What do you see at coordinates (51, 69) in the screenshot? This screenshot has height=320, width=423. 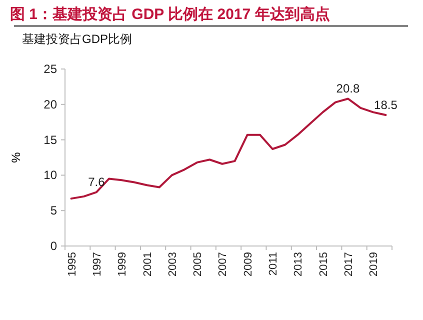 I see `y-tick-label: 25` at bounding box center [51, 69].